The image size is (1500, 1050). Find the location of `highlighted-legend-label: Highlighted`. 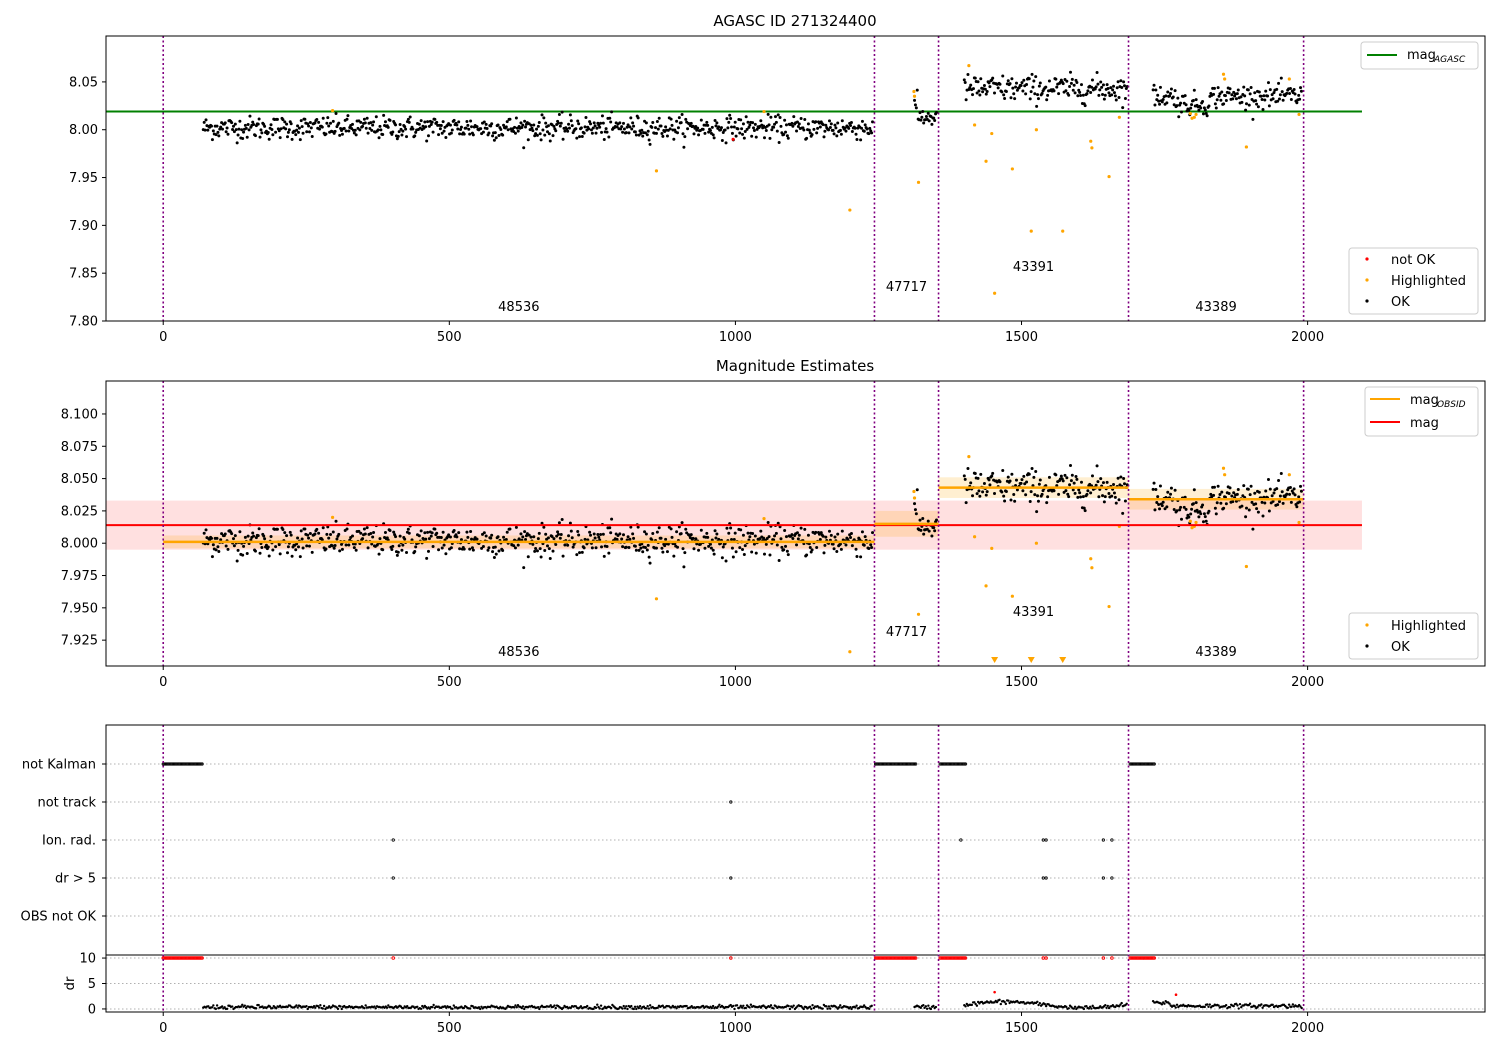

highlighted-legend-label: Highlighted is located at coordinates (1428, 281).